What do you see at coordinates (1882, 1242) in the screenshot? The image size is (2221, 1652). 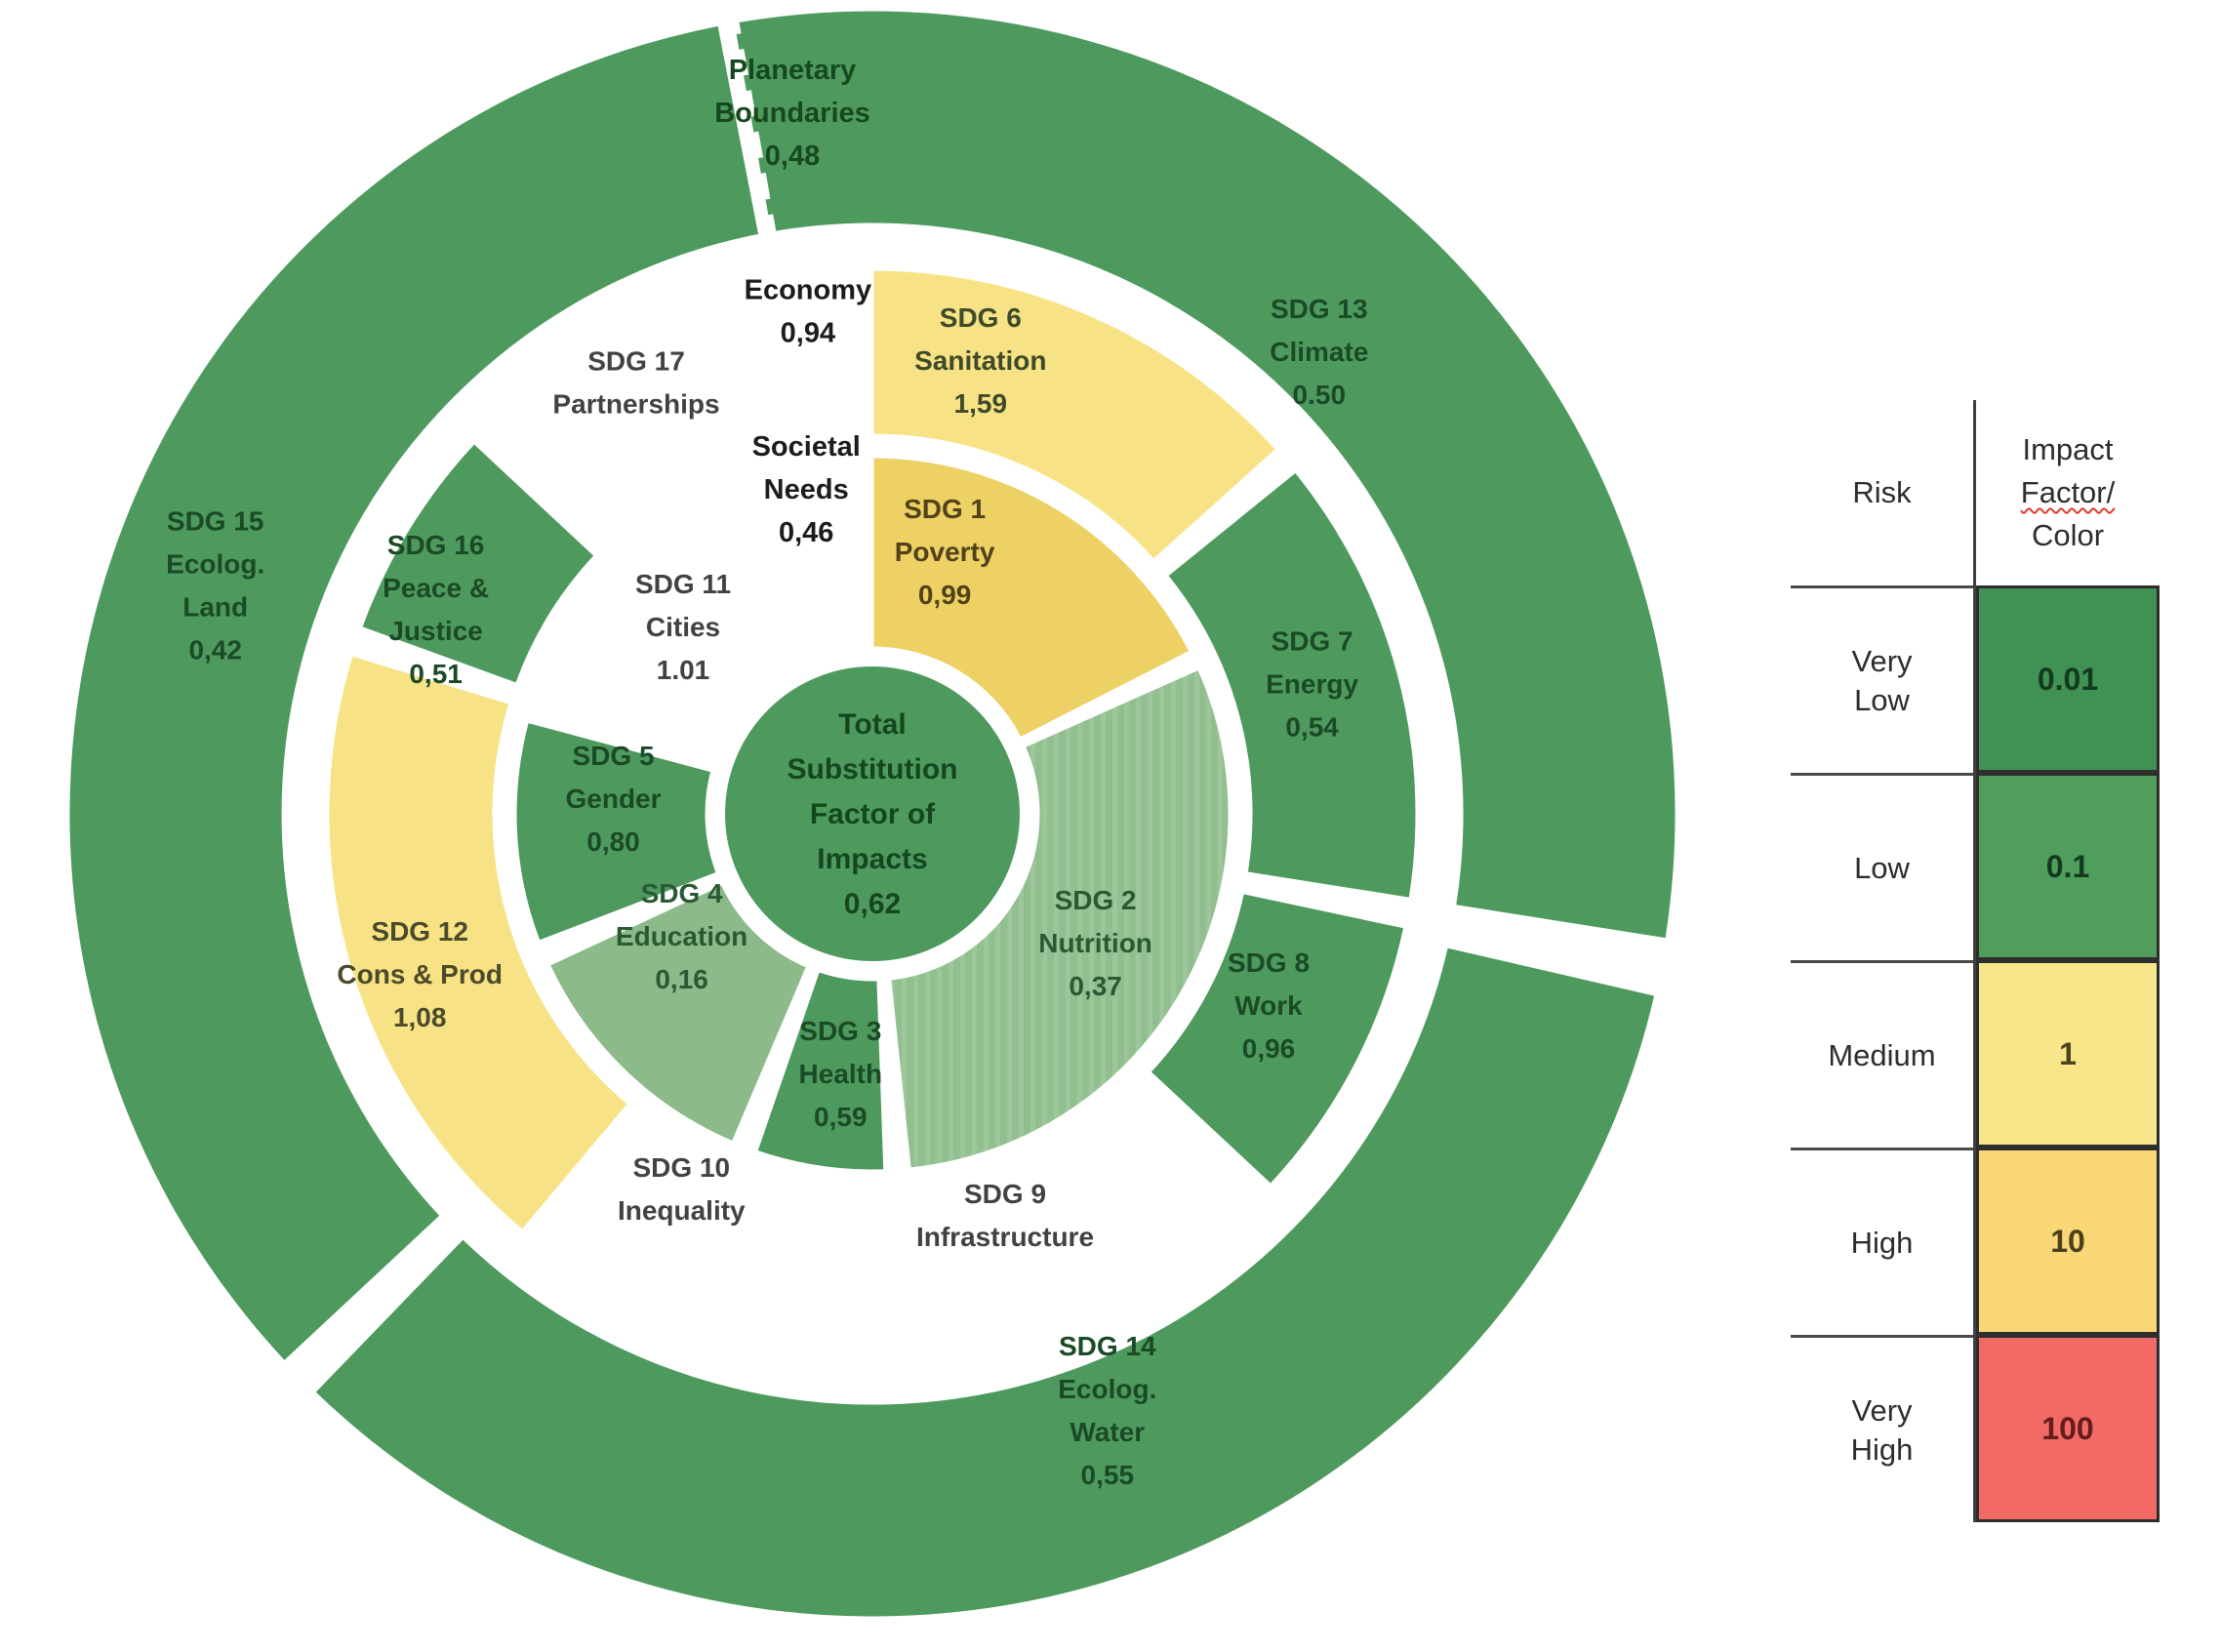 I see `legend-risk-high: High` at bounding box center [1882, 1242].